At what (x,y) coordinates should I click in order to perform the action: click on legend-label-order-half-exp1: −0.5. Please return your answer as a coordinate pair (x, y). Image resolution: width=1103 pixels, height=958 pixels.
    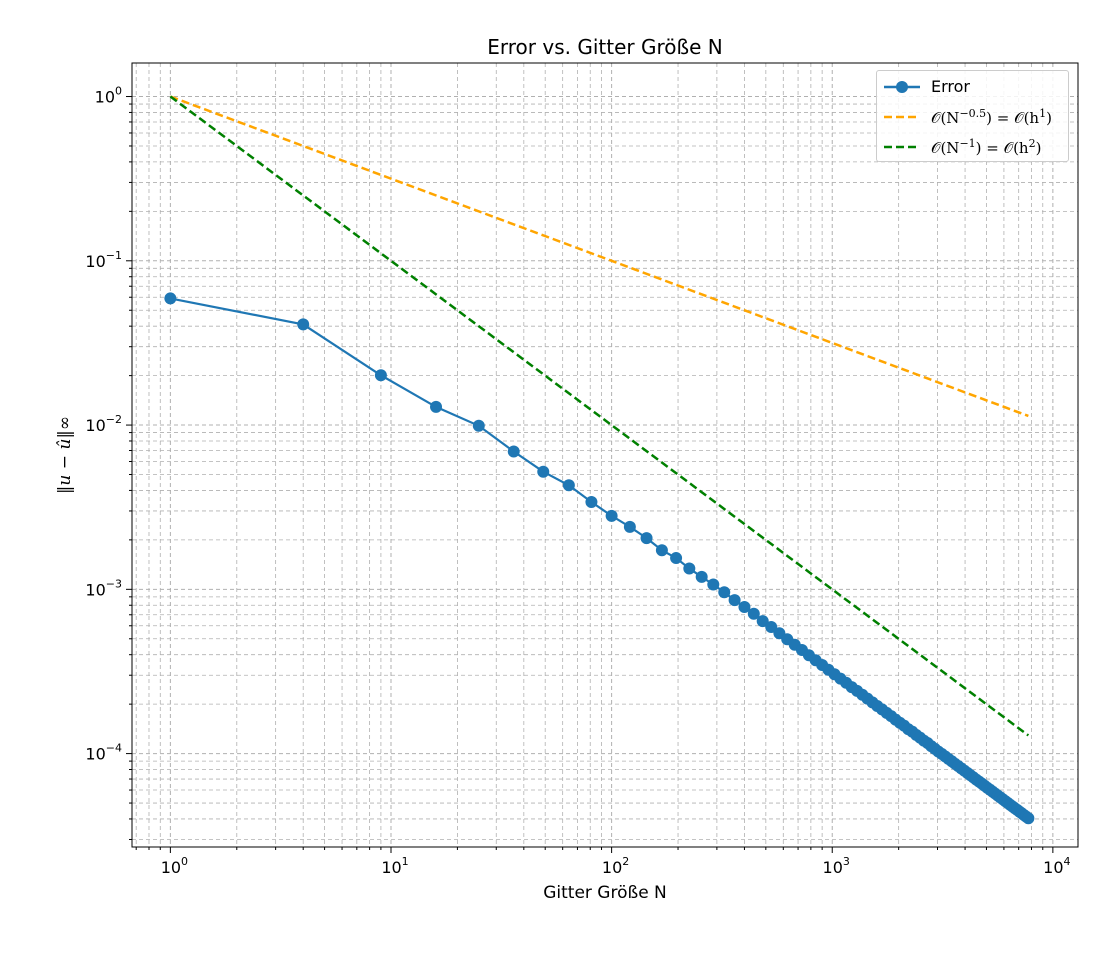
    Looking at the image, I should click on (973, 113).